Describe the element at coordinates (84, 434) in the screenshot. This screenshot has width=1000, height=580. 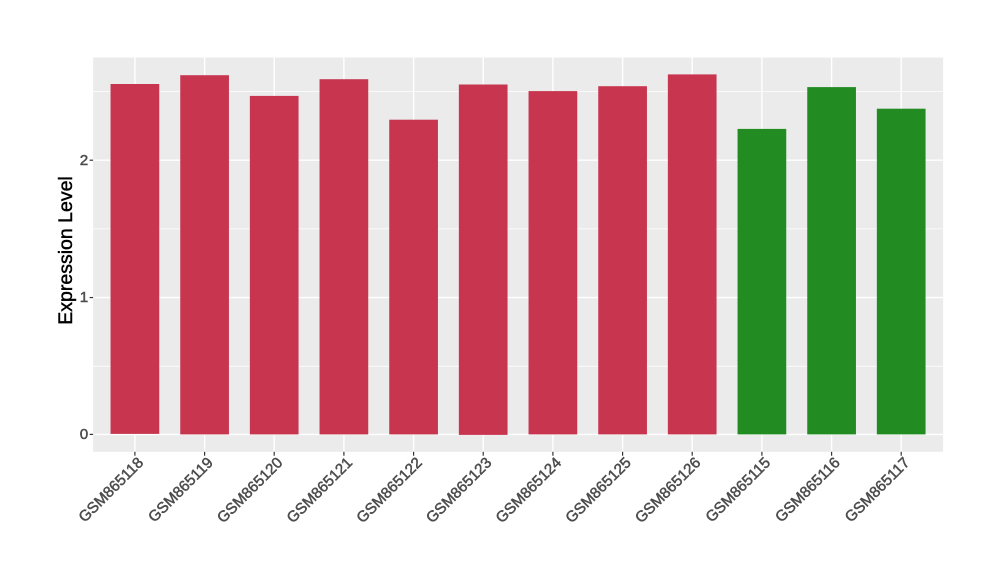
I see `svg-text: 0` at that location.